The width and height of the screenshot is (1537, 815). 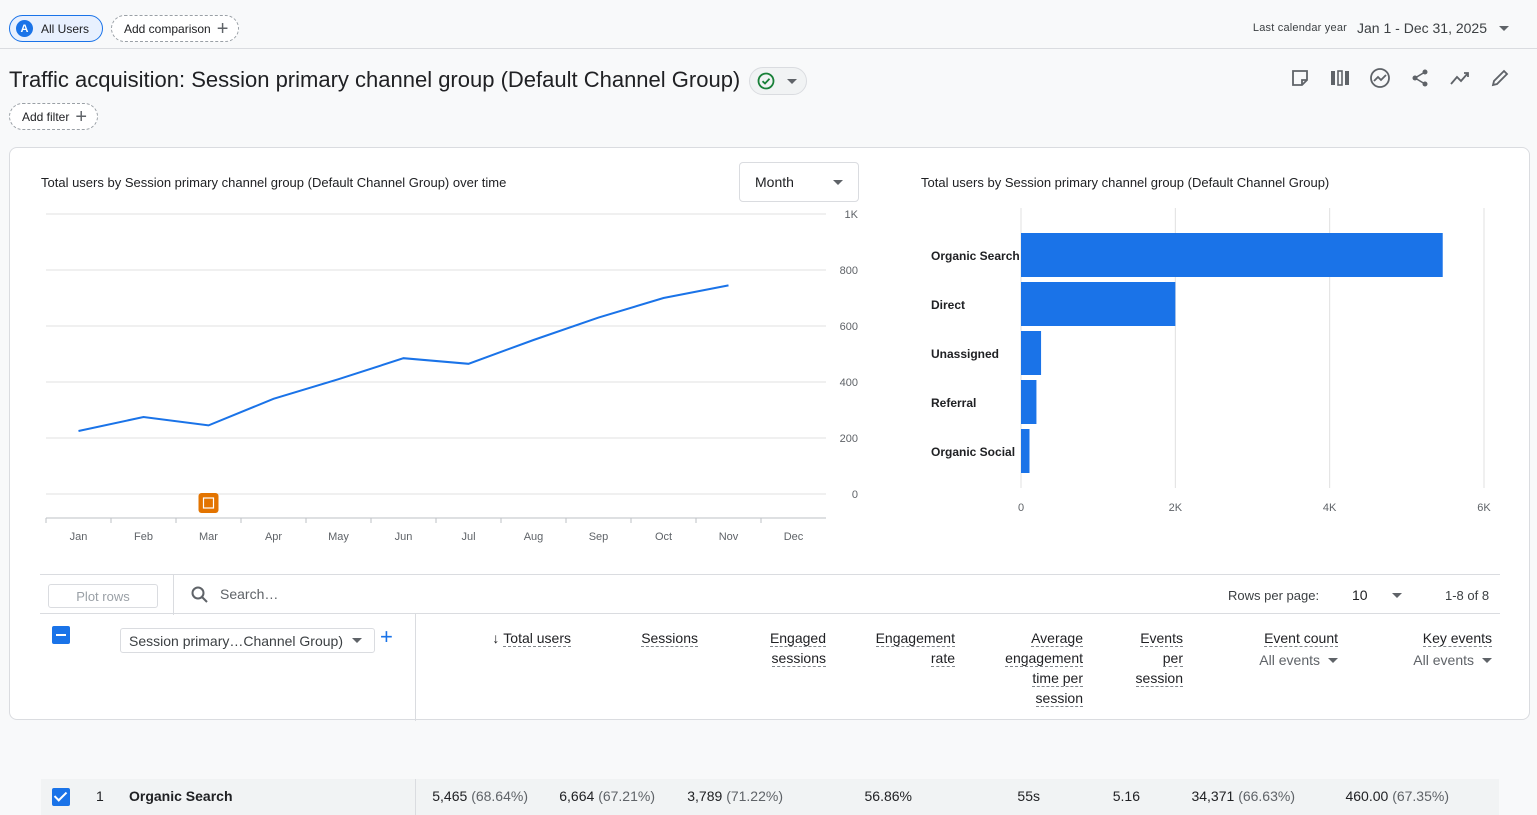 I want to click on annotation-icon, so click(x=1300, y=78).